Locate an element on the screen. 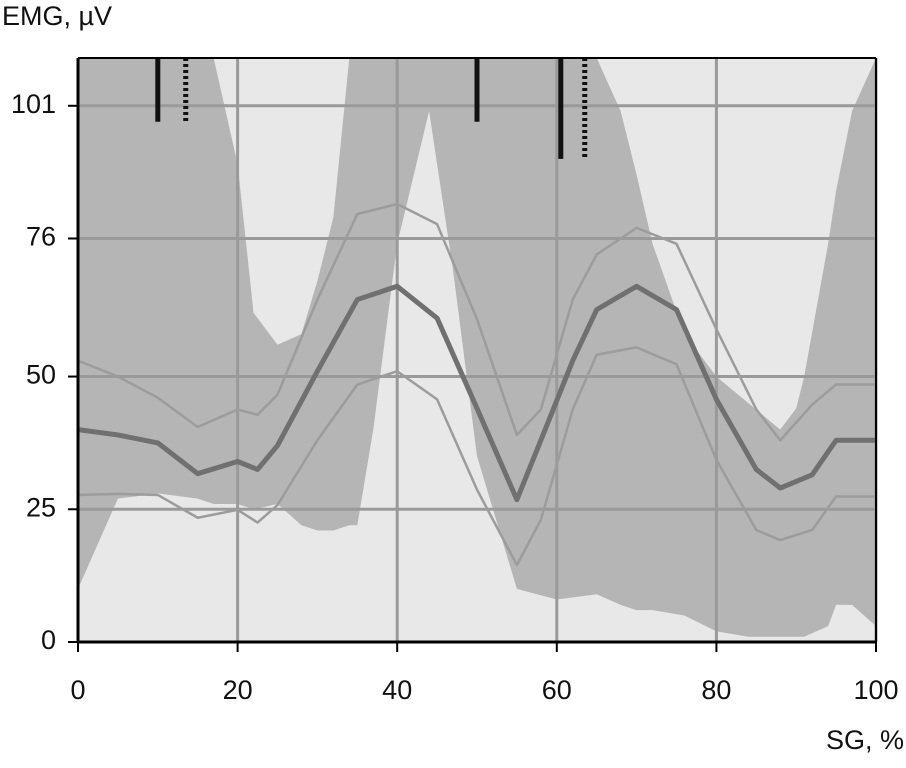 This screenshot has height=768, width=906. x-tick-label: 40 is located at coordinates (397, 690).